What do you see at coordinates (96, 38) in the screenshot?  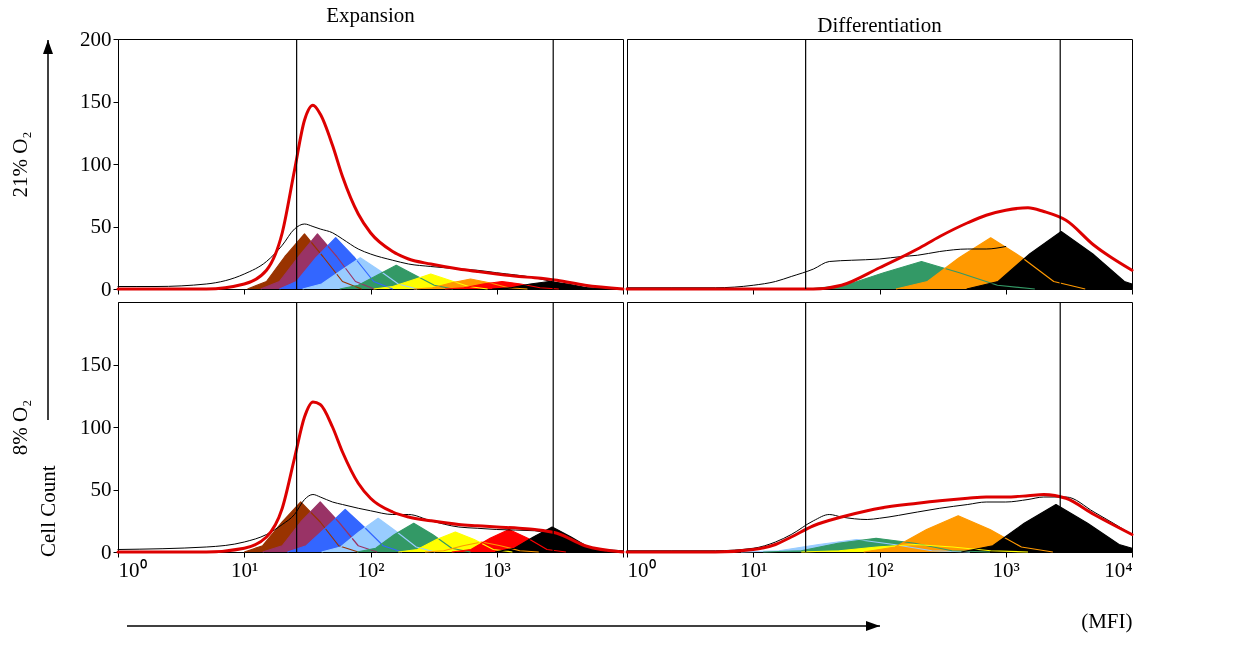 I see `y-tick-label: 200` at bounding box center [96, 38].